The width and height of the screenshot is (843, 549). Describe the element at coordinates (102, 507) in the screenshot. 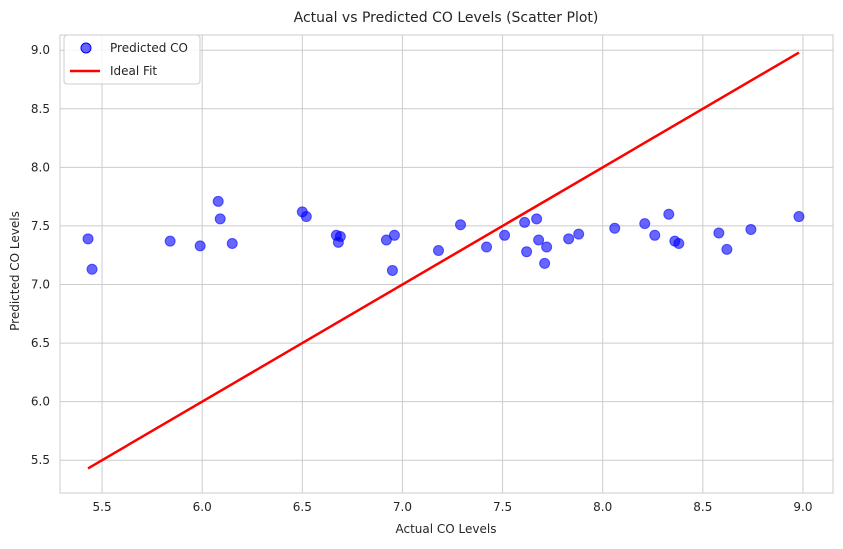

I see `x-tick-label: 5.5` at that location.